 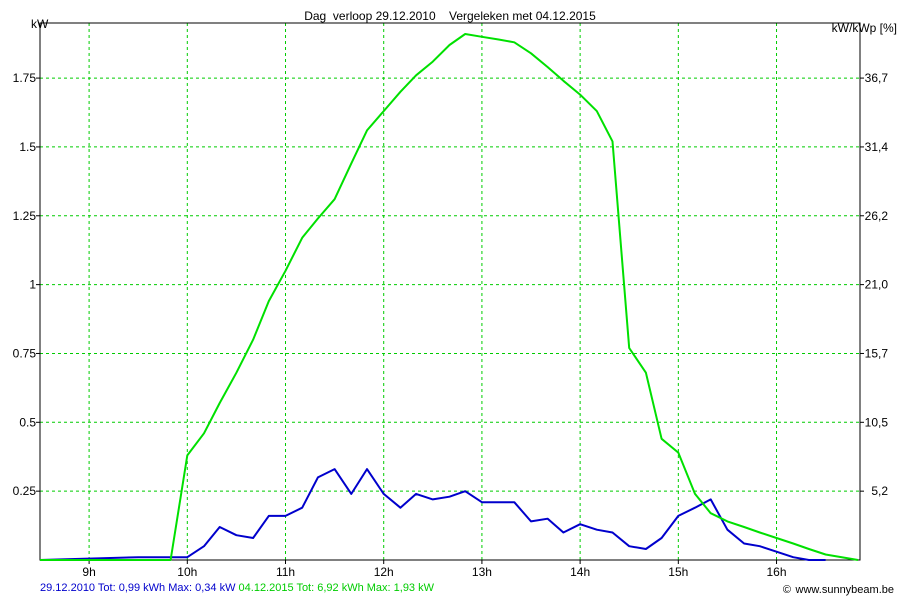 What do you see at coordinates (580, 572) in the screenshot?
I see `x-tick-label: 14h` at bounding box center [580, 572].